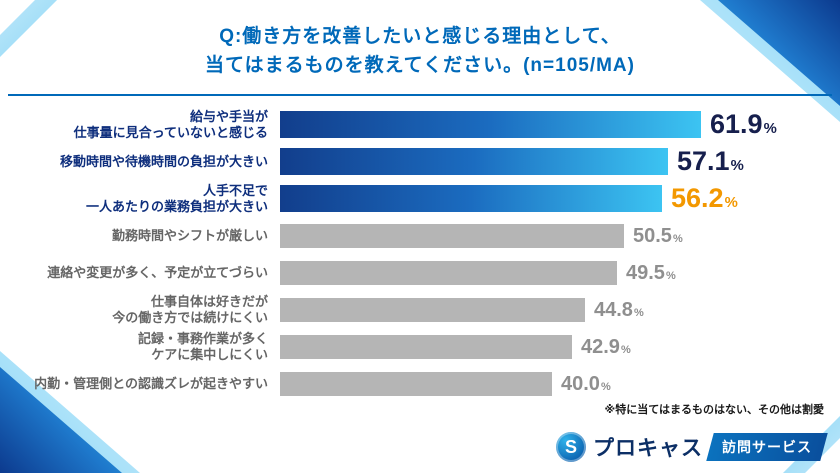 Image resolution: width=840 pixels, height=473 pixels. Describe the element at coordinates (190, 309) in the screenshot. I see `category-label: 仕事自体は好きだが 今の働き方では続けにくい` at that location.